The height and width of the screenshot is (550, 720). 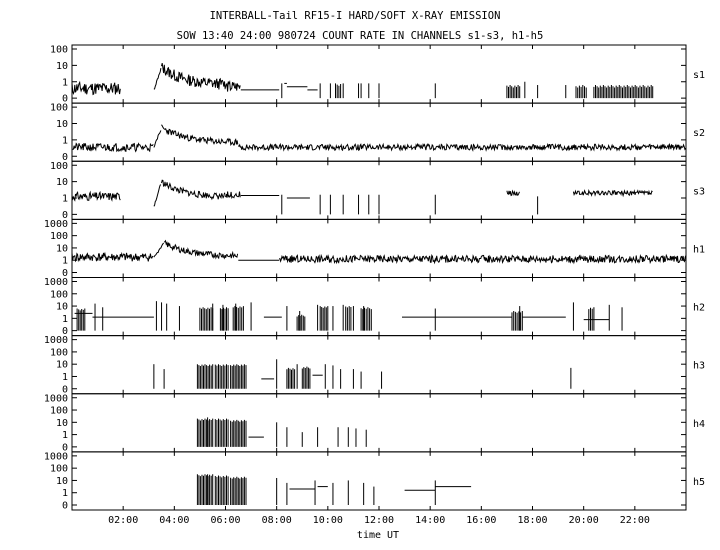 I want to click on panel-name: h1, so click(x=699, y=249).